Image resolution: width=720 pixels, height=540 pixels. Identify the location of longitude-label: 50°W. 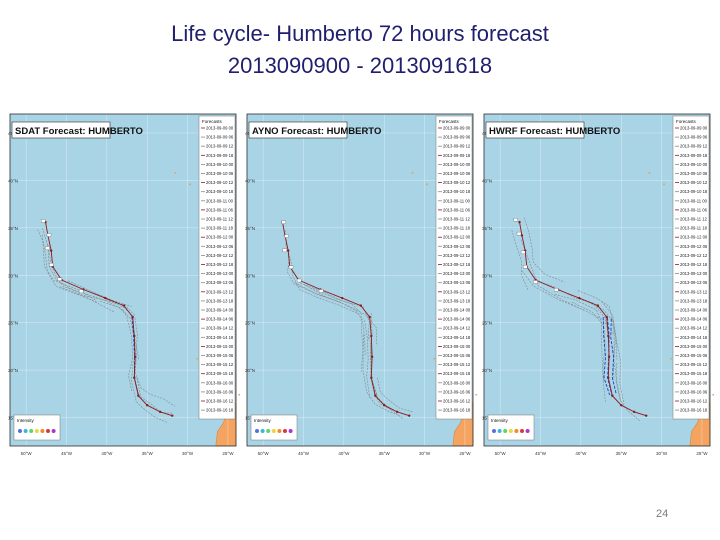
(264, 453).